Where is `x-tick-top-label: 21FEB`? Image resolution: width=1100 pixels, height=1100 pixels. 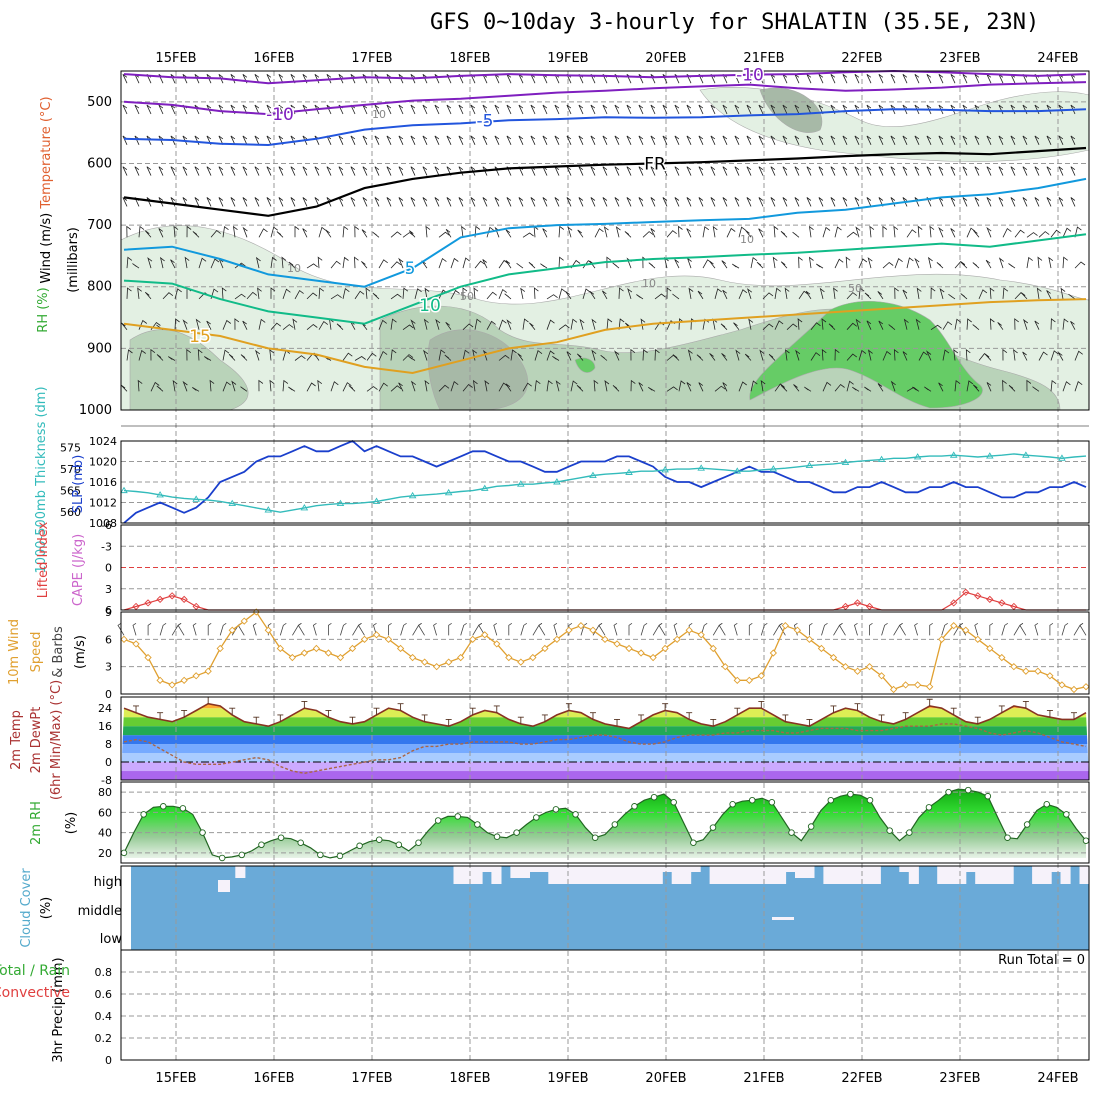 x-tick-top-label: 21FEB is located at coordinates (763, 58).